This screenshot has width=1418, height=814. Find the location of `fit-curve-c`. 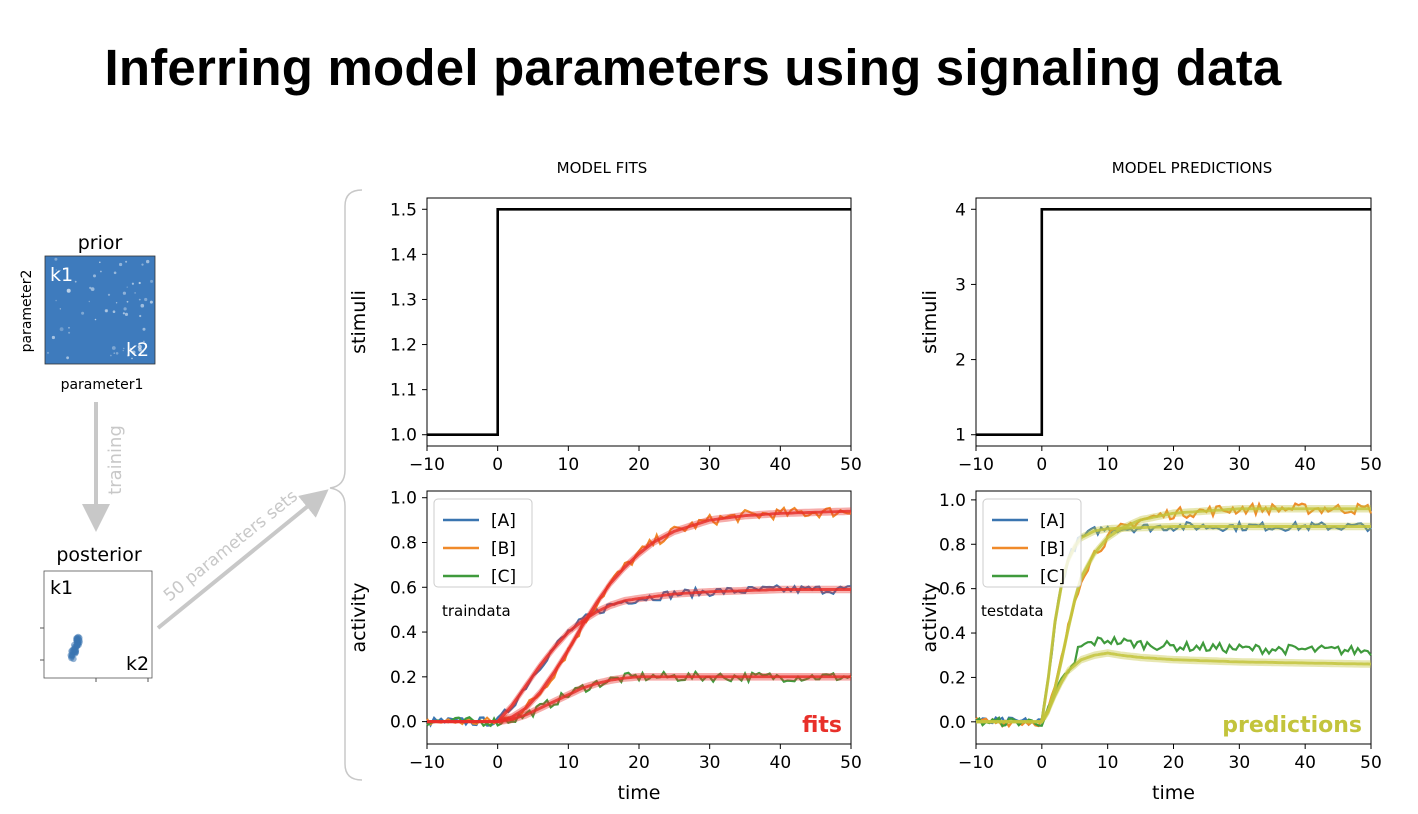

fit-curve-c is located at coordinates (639, 699).